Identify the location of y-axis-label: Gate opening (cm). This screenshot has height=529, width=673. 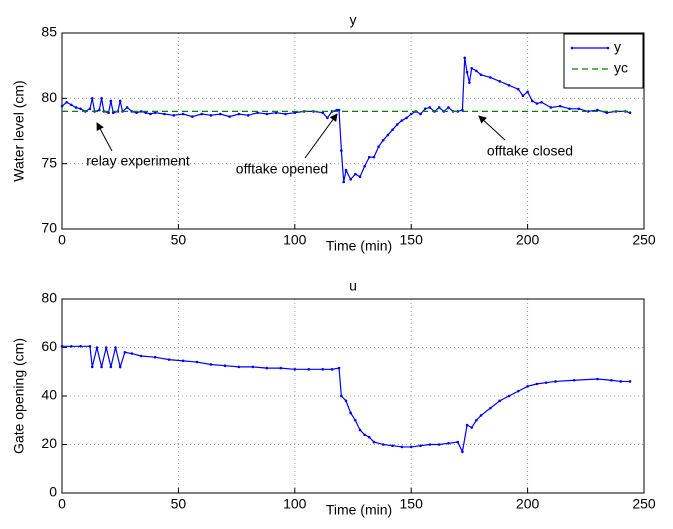
(19, 396).